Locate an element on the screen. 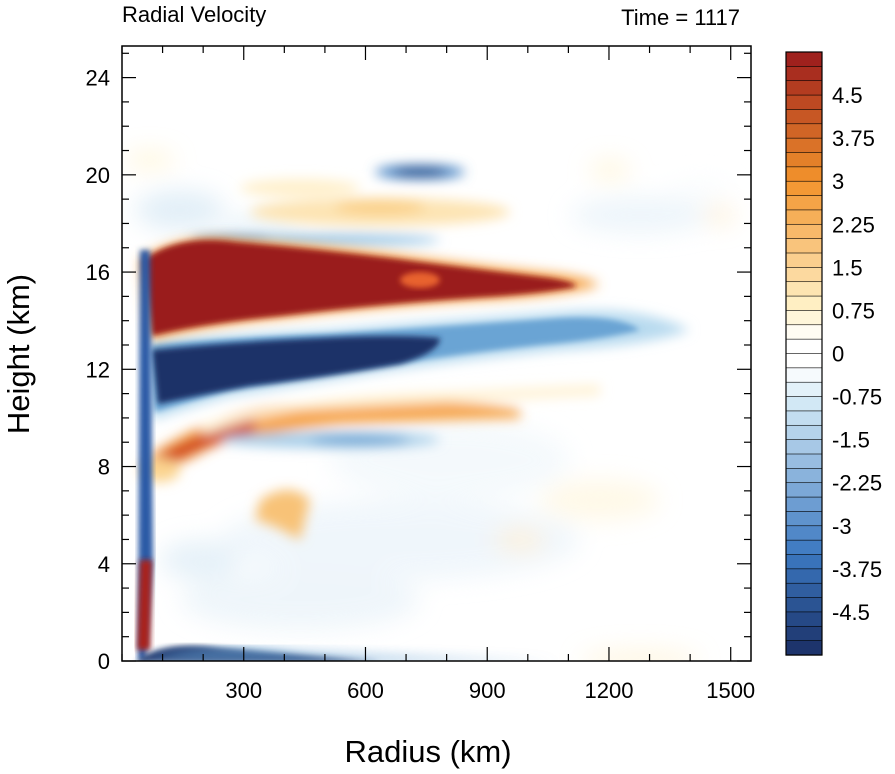  colorbar-label: -1.5 is located at coordinates (851, 440).